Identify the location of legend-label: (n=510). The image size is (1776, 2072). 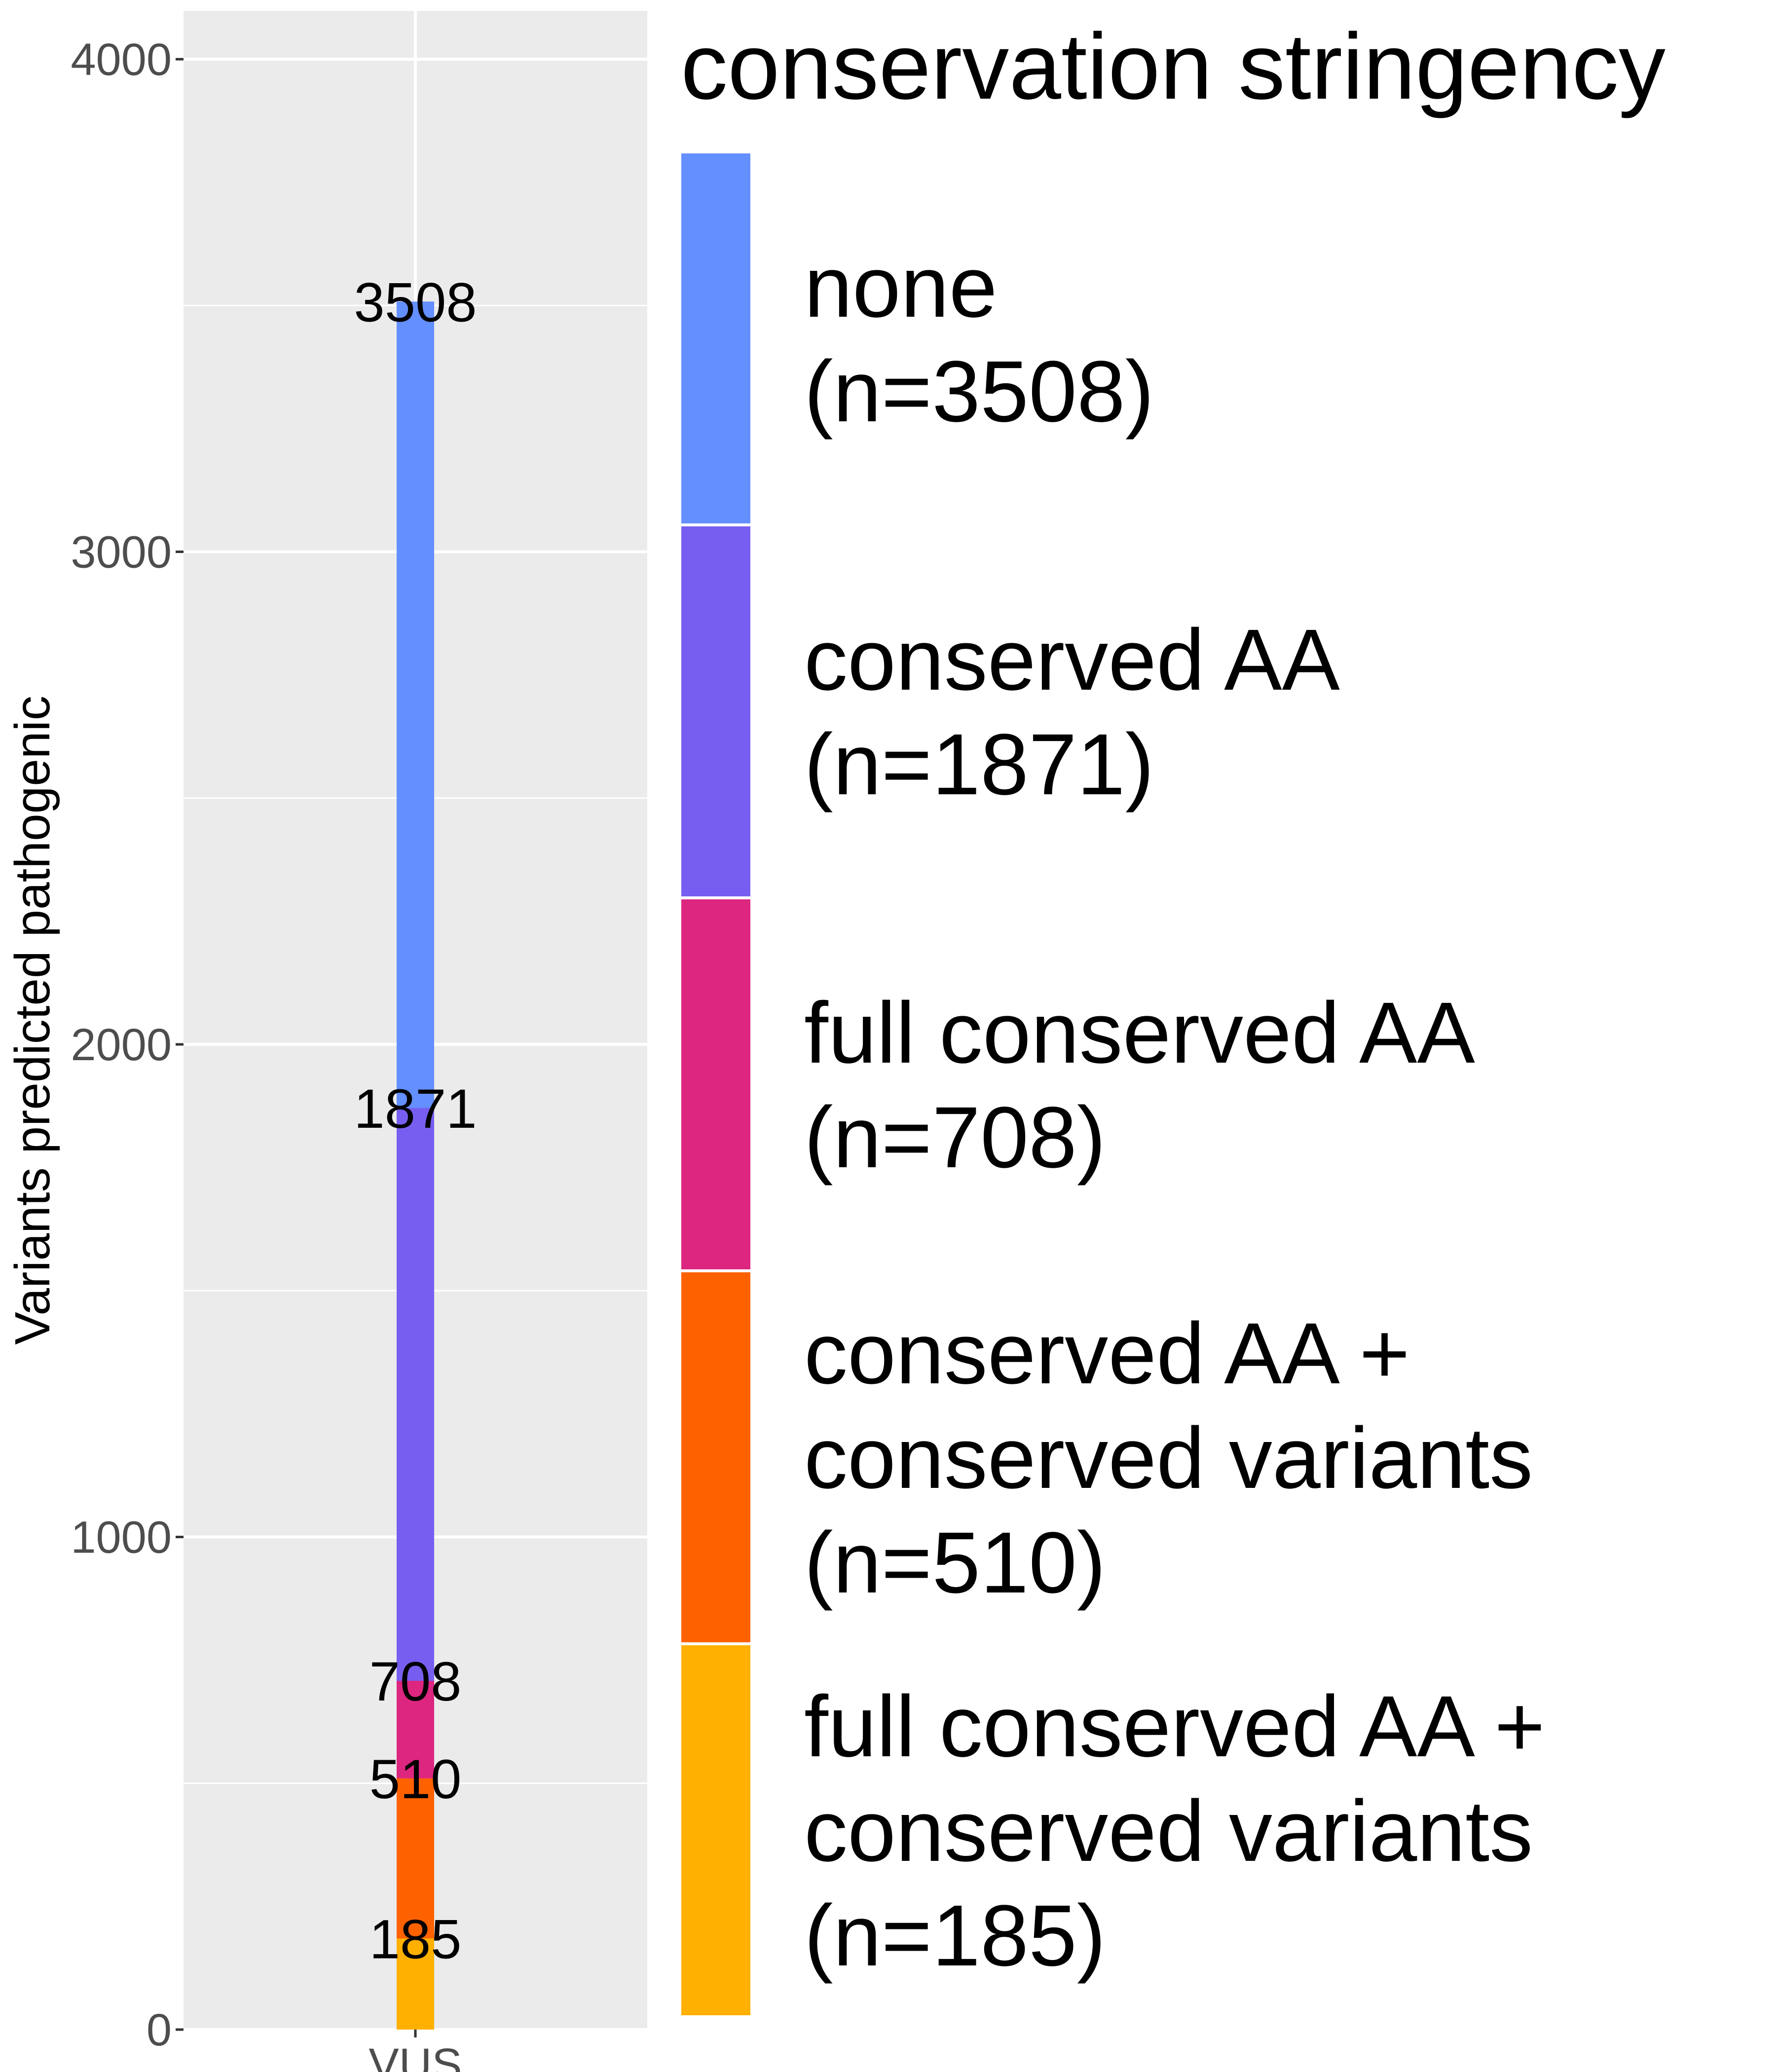
(955, 1563).